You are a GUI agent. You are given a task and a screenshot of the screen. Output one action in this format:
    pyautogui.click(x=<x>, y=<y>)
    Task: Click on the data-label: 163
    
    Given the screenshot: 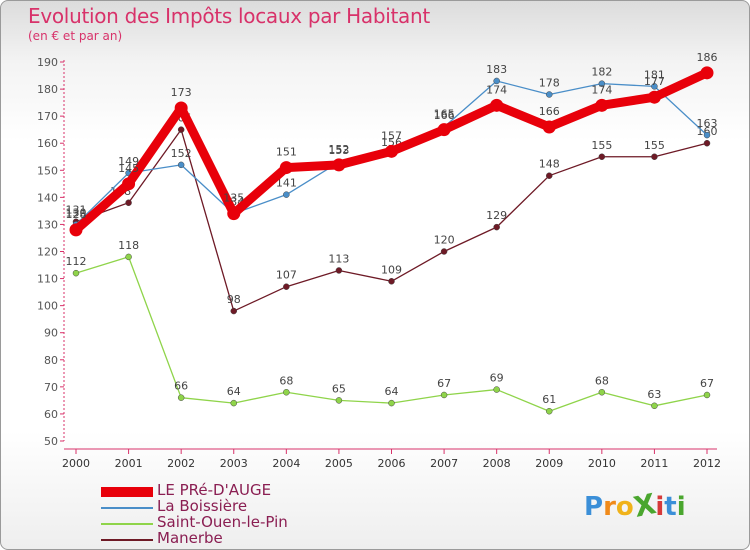 What is the action you would take?
    pyautogui.click(x=707, y=123)
    